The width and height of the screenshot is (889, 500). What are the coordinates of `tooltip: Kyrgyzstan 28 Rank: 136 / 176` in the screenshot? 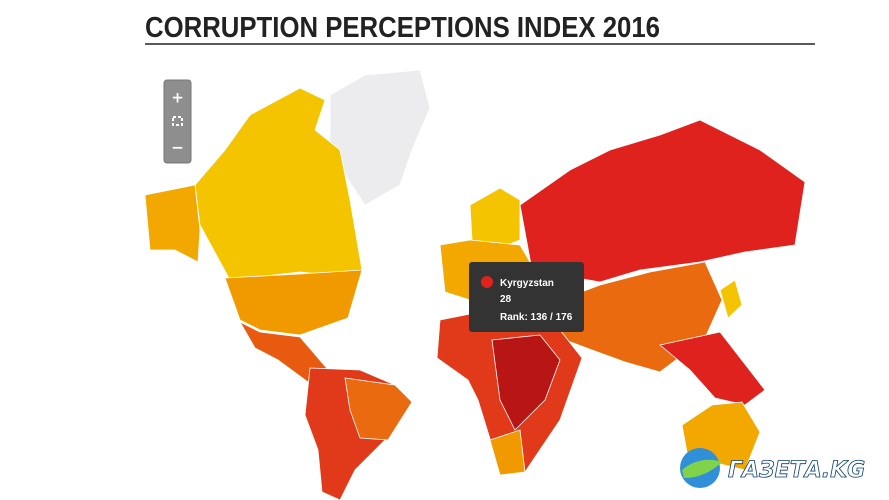 It's located at (526, 297).